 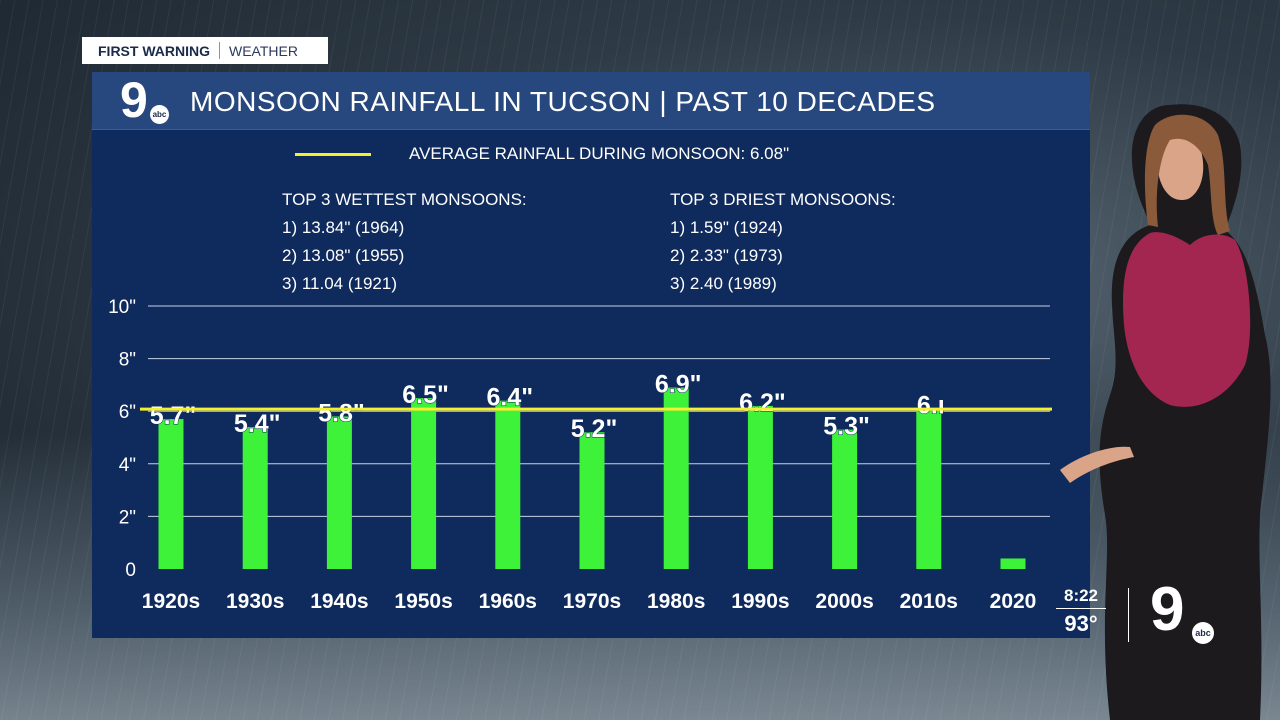 I want to click on x-tick-label: 2010s, so click(x=929, y=601).